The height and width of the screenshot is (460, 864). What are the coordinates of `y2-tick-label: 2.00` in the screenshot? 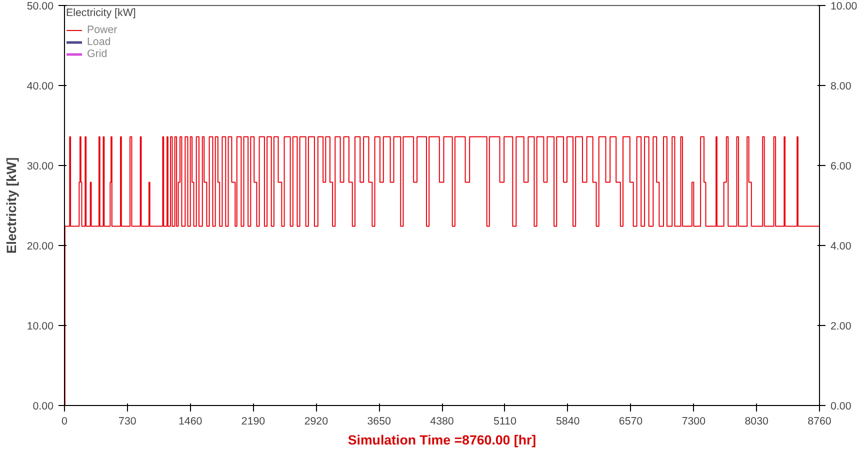 It's located at (841, 326).